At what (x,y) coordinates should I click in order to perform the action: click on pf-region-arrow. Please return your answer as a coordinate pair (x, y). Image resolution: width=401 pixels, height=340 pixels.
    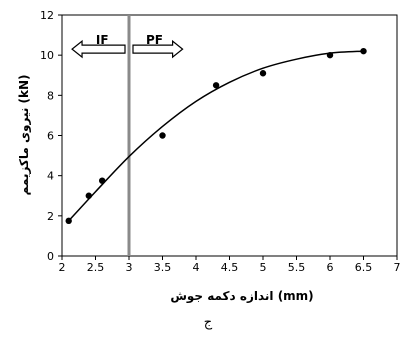
    Looking at the image, I should click on (158, 49).